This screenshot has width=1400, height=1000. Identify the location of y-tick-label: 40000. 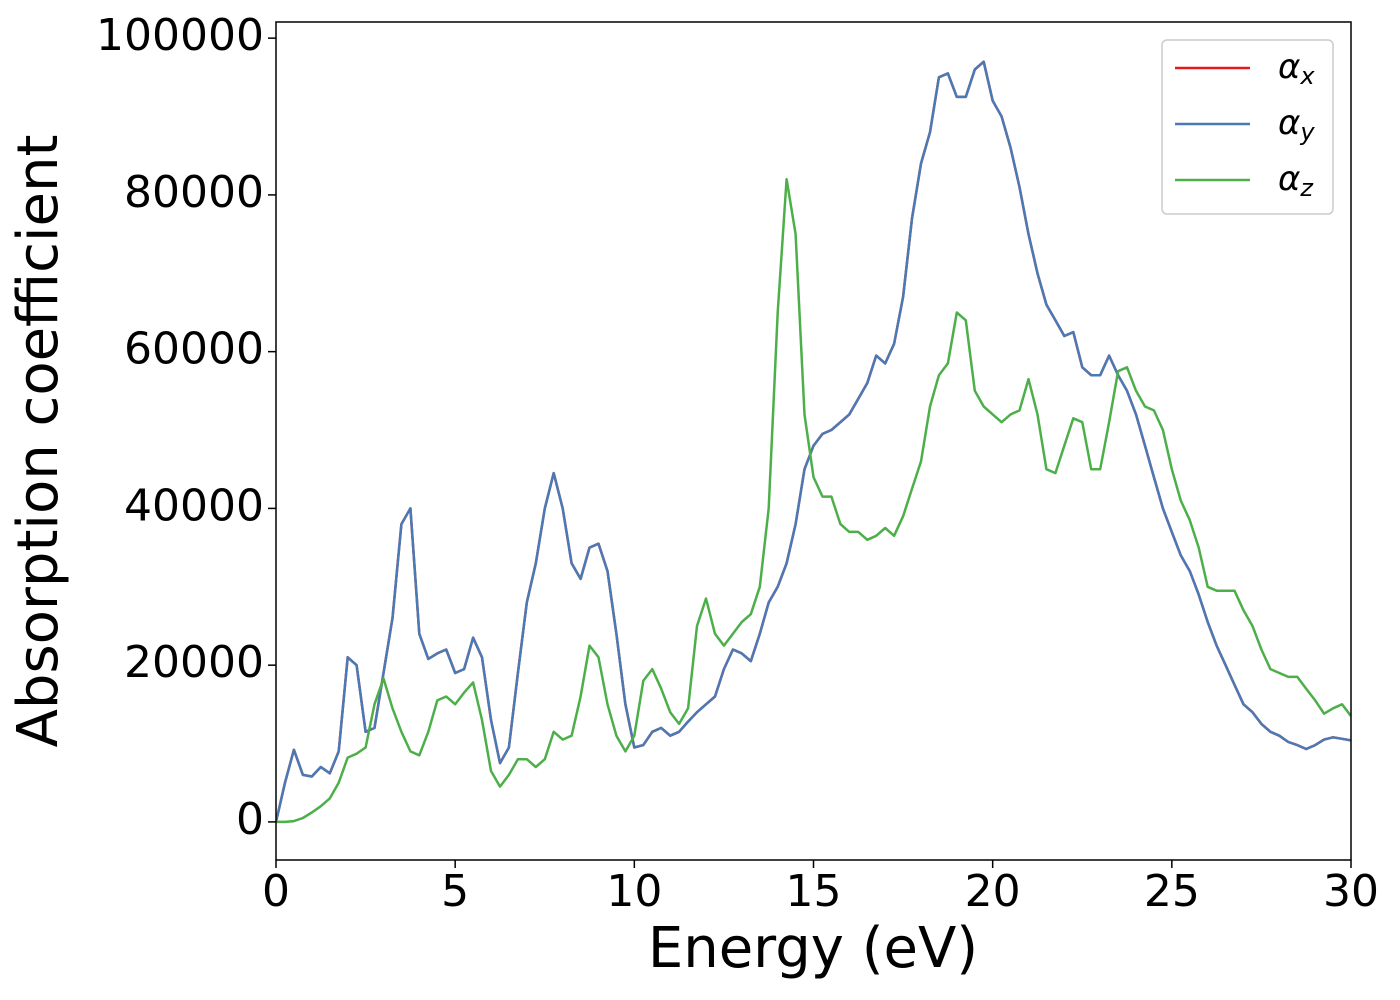
(194, 505).